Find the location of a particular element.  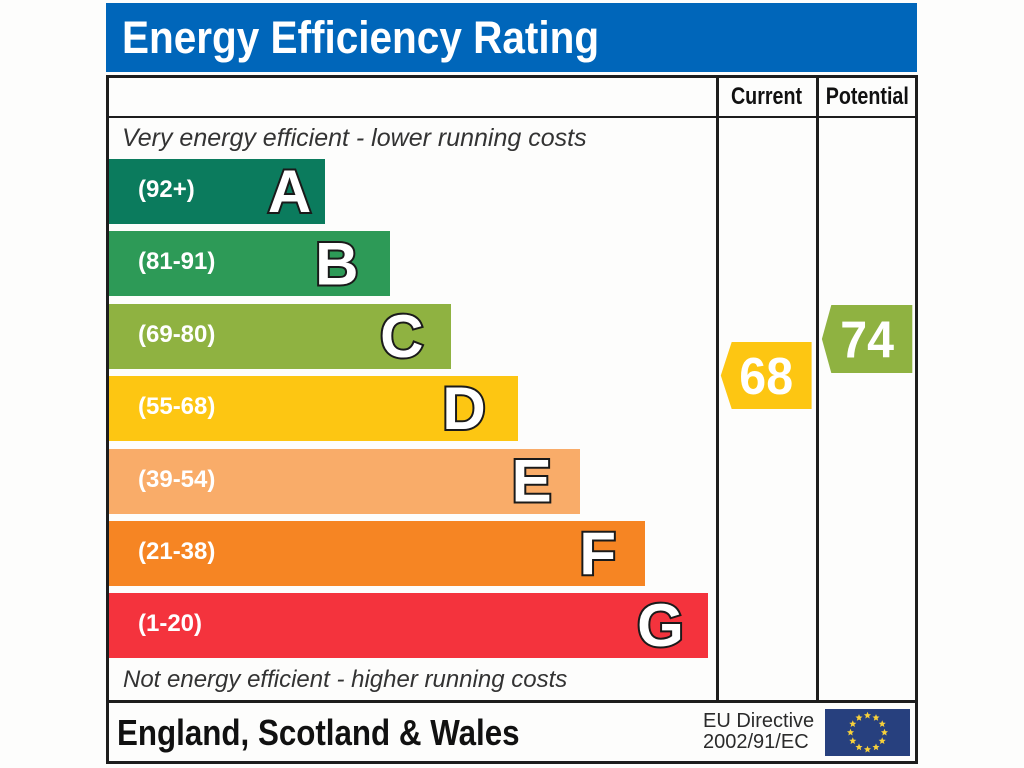

svg-text: F is located at coordinates (597, 553).